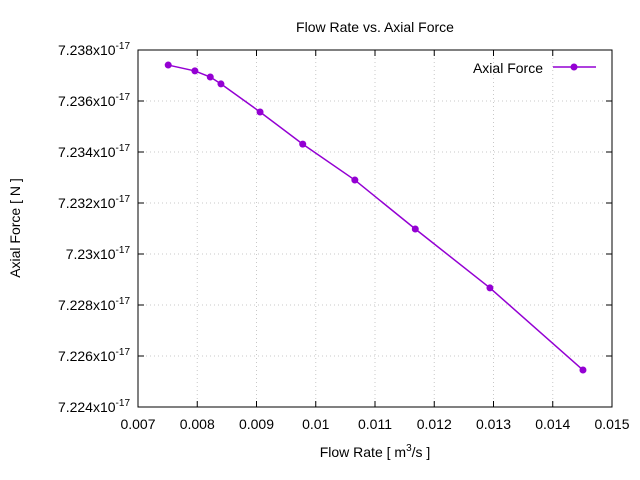 The image size is (640, 480). Describe the element at coordinates (434, 424) in the screenshot. I see `x-tick-label: 0.012` at that location.